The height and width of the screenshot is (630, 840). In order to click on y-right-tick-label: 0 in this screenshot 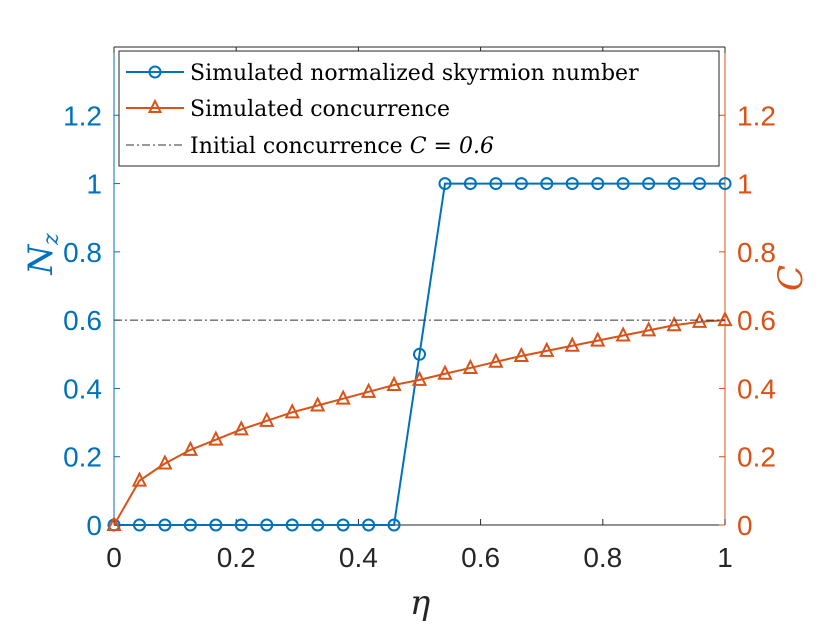, I will do `click(745, 525)`.